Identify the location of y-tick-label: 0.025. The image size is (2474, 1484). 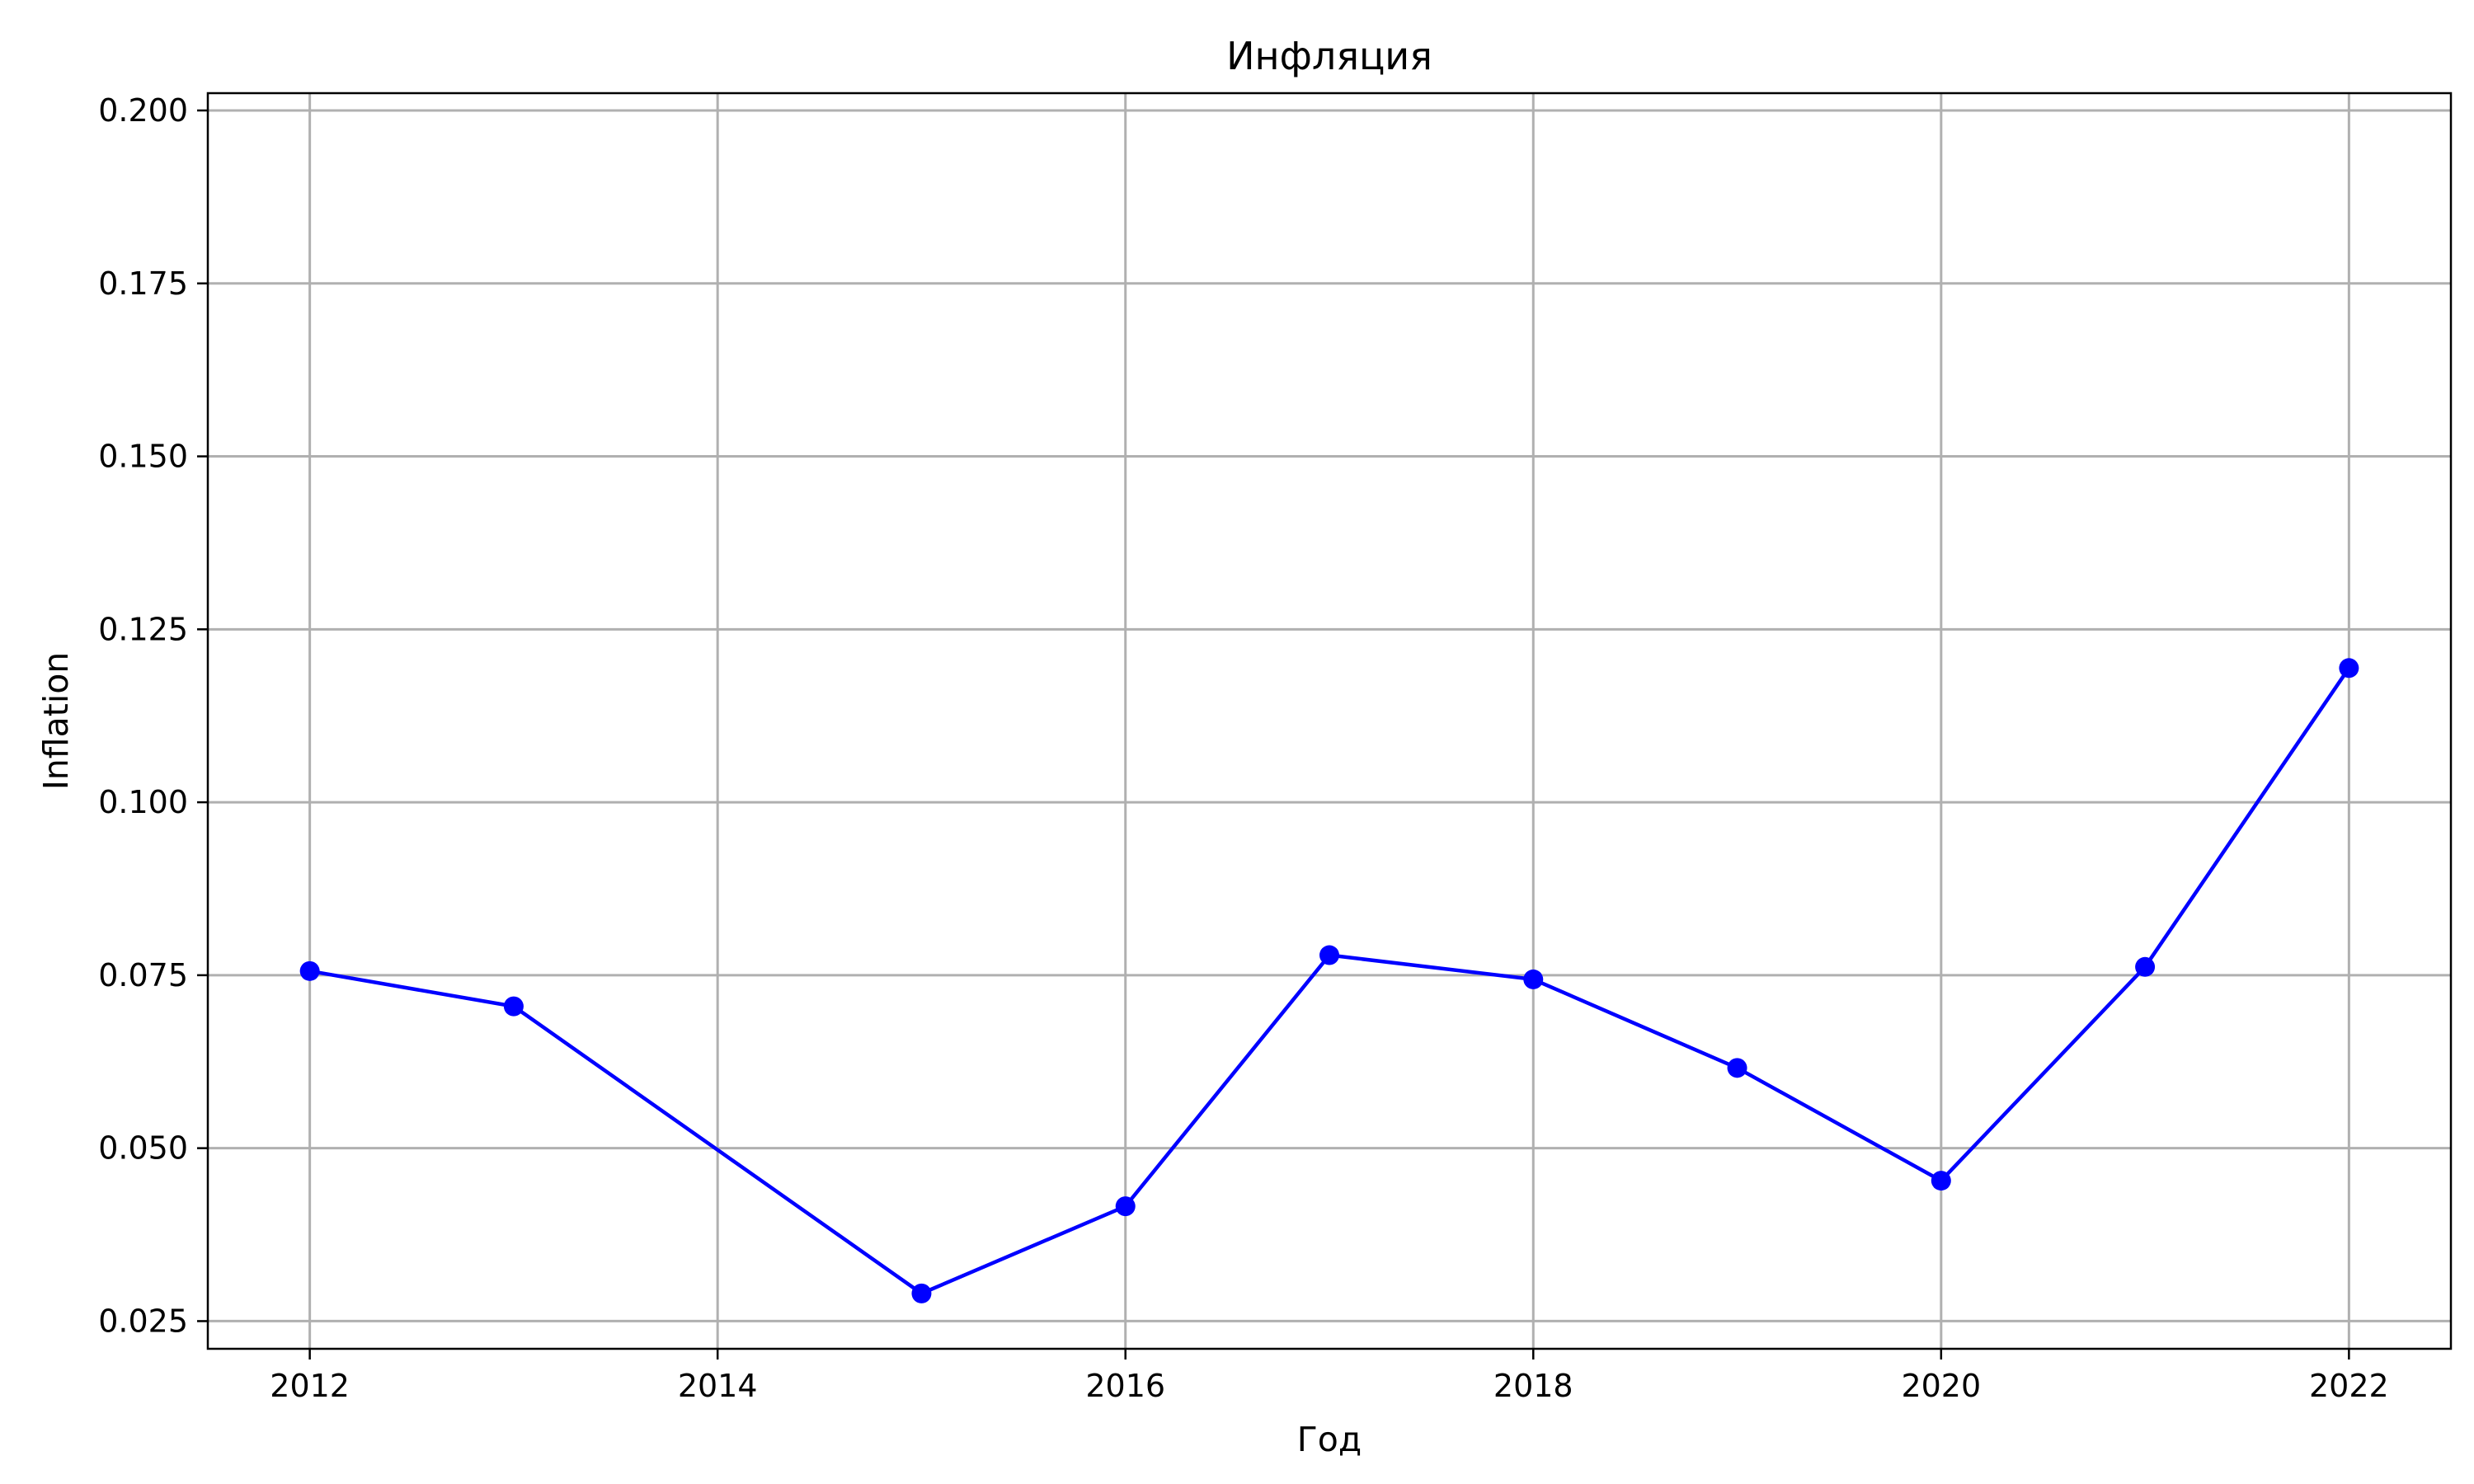
(143, 1321).